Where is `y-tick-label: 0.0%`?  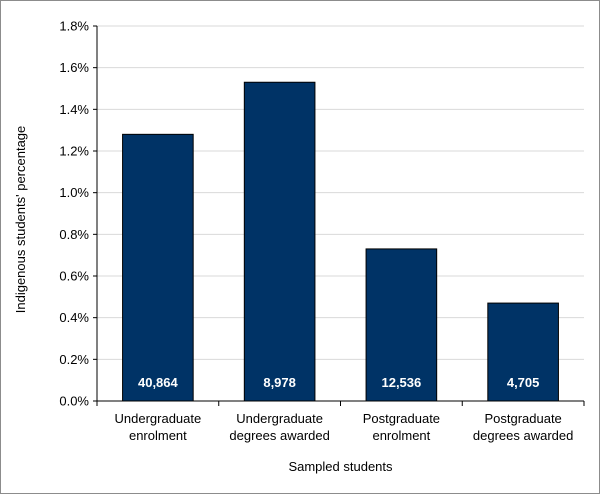
y-tick-label: 0.0% is located at coordinates (74, 401).